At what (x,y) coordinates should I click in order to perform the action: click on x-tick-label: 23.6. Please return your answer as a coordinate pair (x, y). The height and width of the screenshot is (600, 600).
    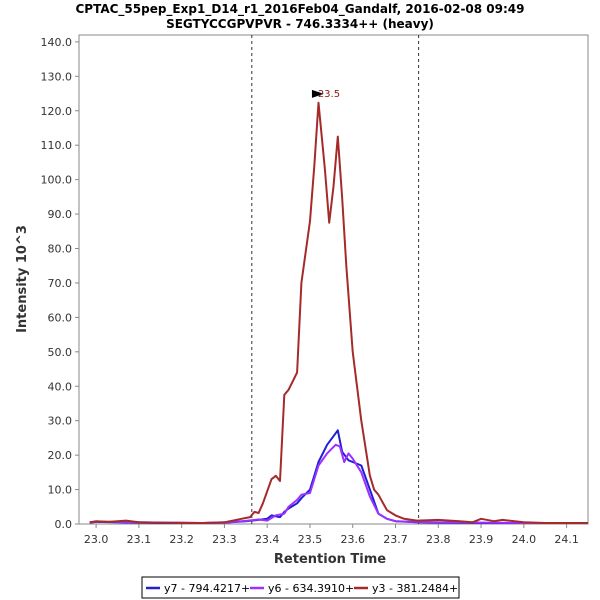
    Looking at the image, I should click on (352, 539).